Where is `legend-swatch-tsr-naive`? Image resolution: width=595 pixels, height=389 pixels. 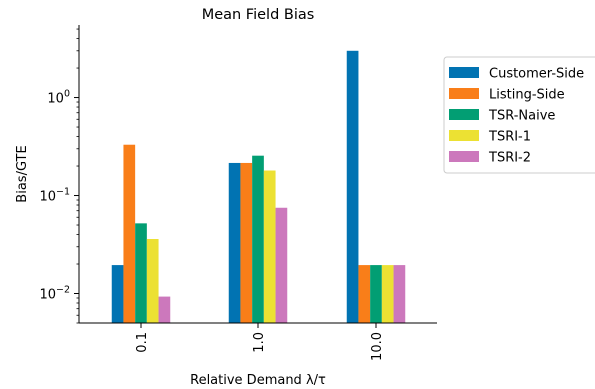
legend-swatch-tsr-naive is located at coordinates (464, 114).